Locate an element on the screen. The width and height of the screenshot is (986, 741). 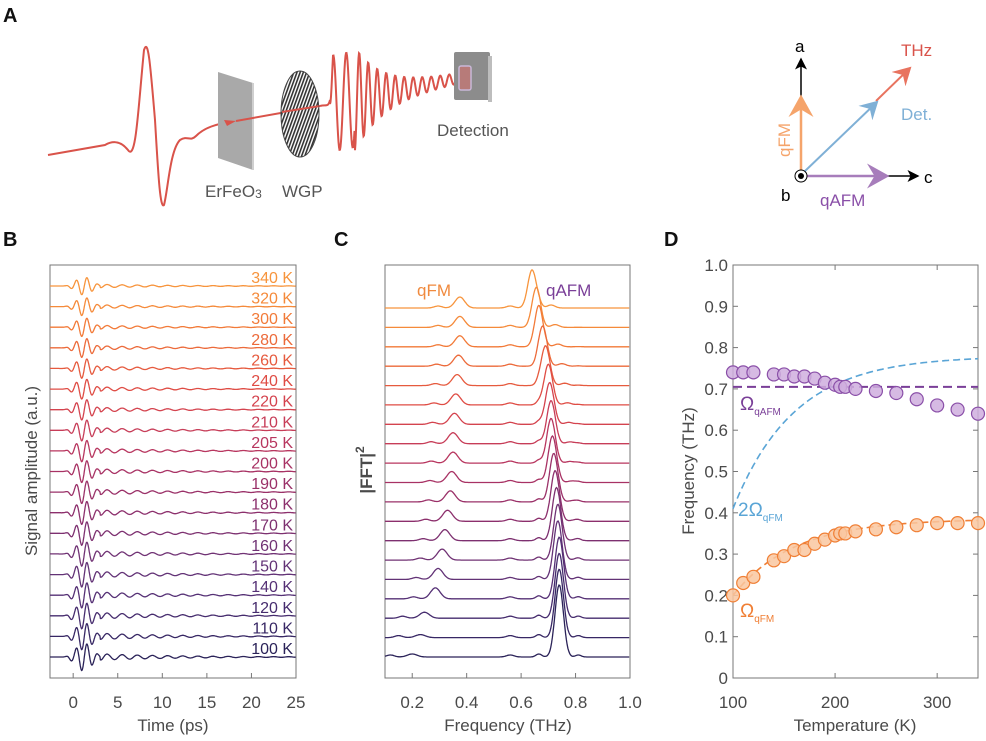
spectrum-150K is located at coordinates (507, 550).